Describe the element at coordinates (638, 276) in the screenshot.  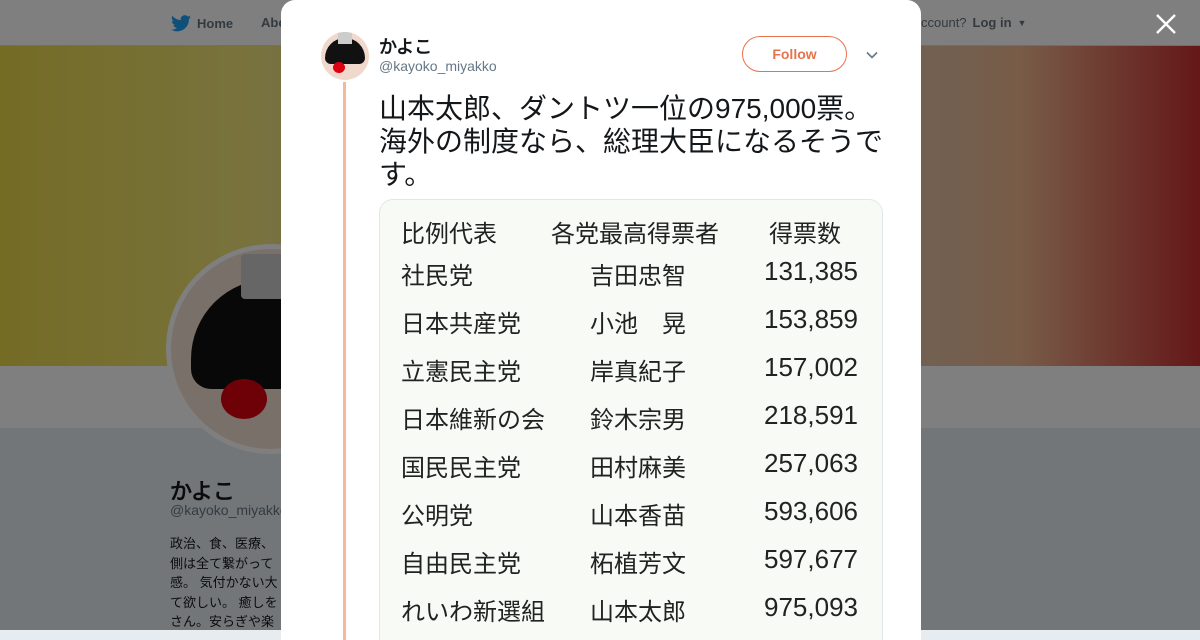
I see `table-cell: 吉田忠智` at that location.